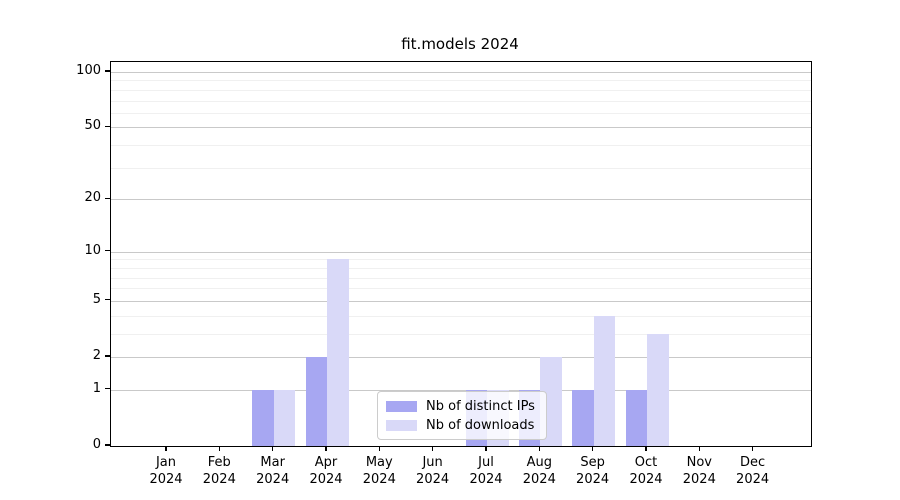 This screenshot has height=500, width=900. What do you see at coordinates (92, 126) in the screenshot?
I see `y-tick-label: 50` at bounding box center [92, 126].